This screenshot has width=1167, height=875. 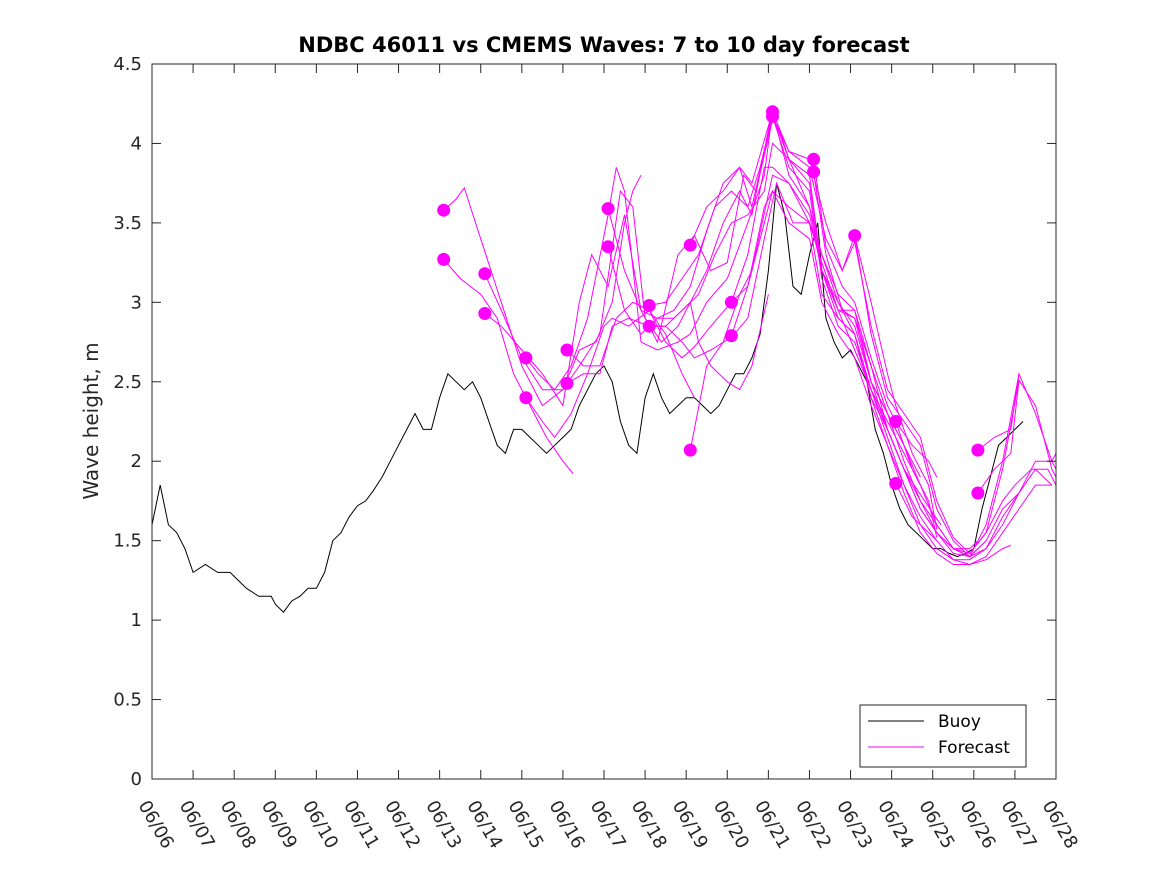 I want to click on y-tick-label: 1, so click(x=136, y=620).